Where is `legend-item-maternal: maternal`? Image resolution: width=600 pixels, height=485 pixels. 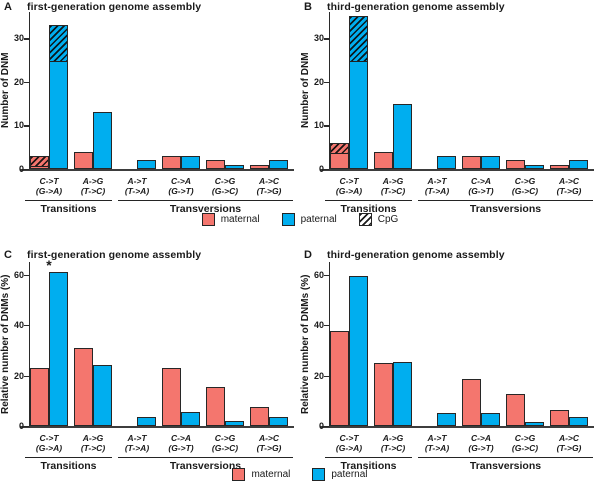
legend-item-maternal: maternal is located at coordinates (230, 219).